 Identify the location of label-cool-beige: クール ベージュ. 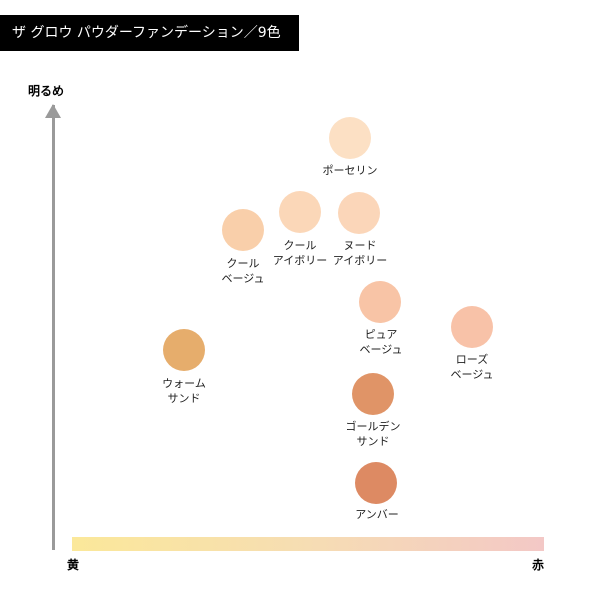
(242, 271).